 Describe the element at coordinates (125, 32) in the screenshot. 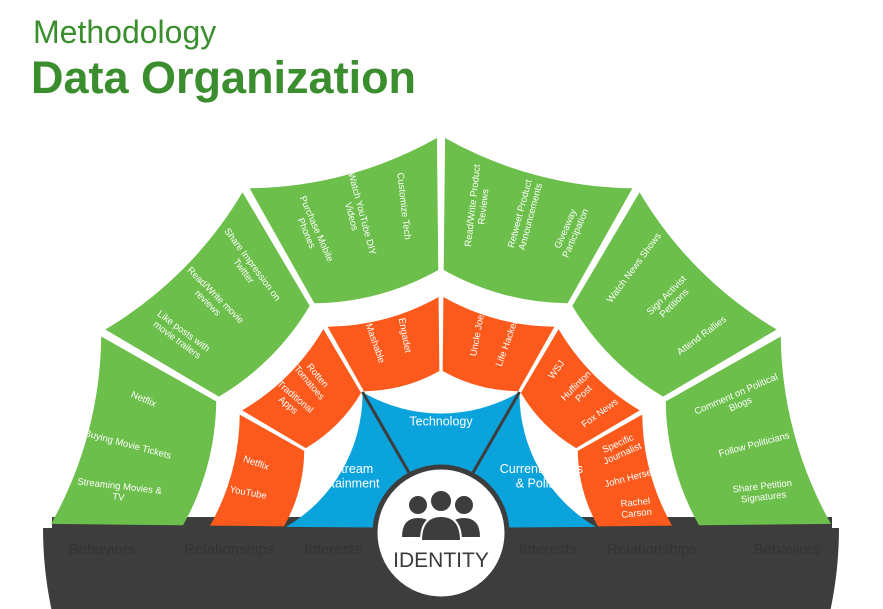

I see `methodology-subtitle: Methodology` at that location.